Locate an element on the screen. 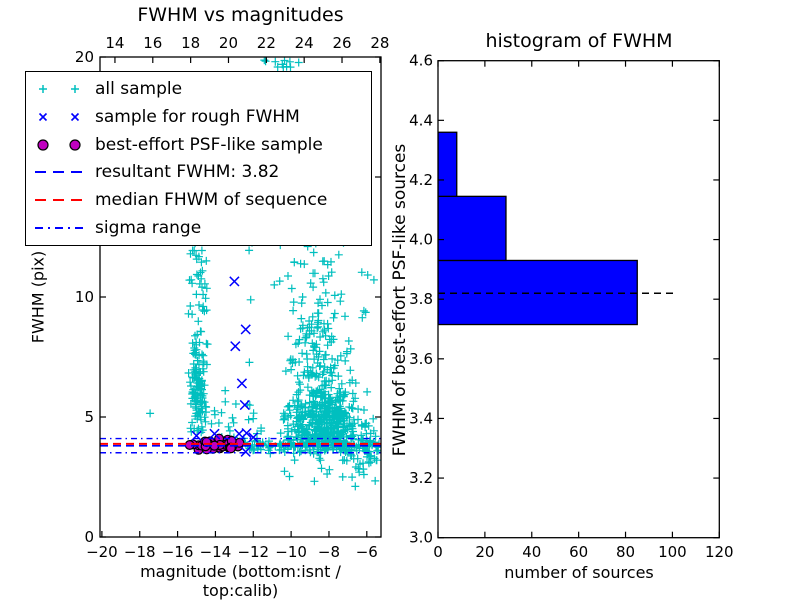 Image resolution: width=800 pixels, height=600 pixels. circle-marker-icon is located at coordinates (61, 145).